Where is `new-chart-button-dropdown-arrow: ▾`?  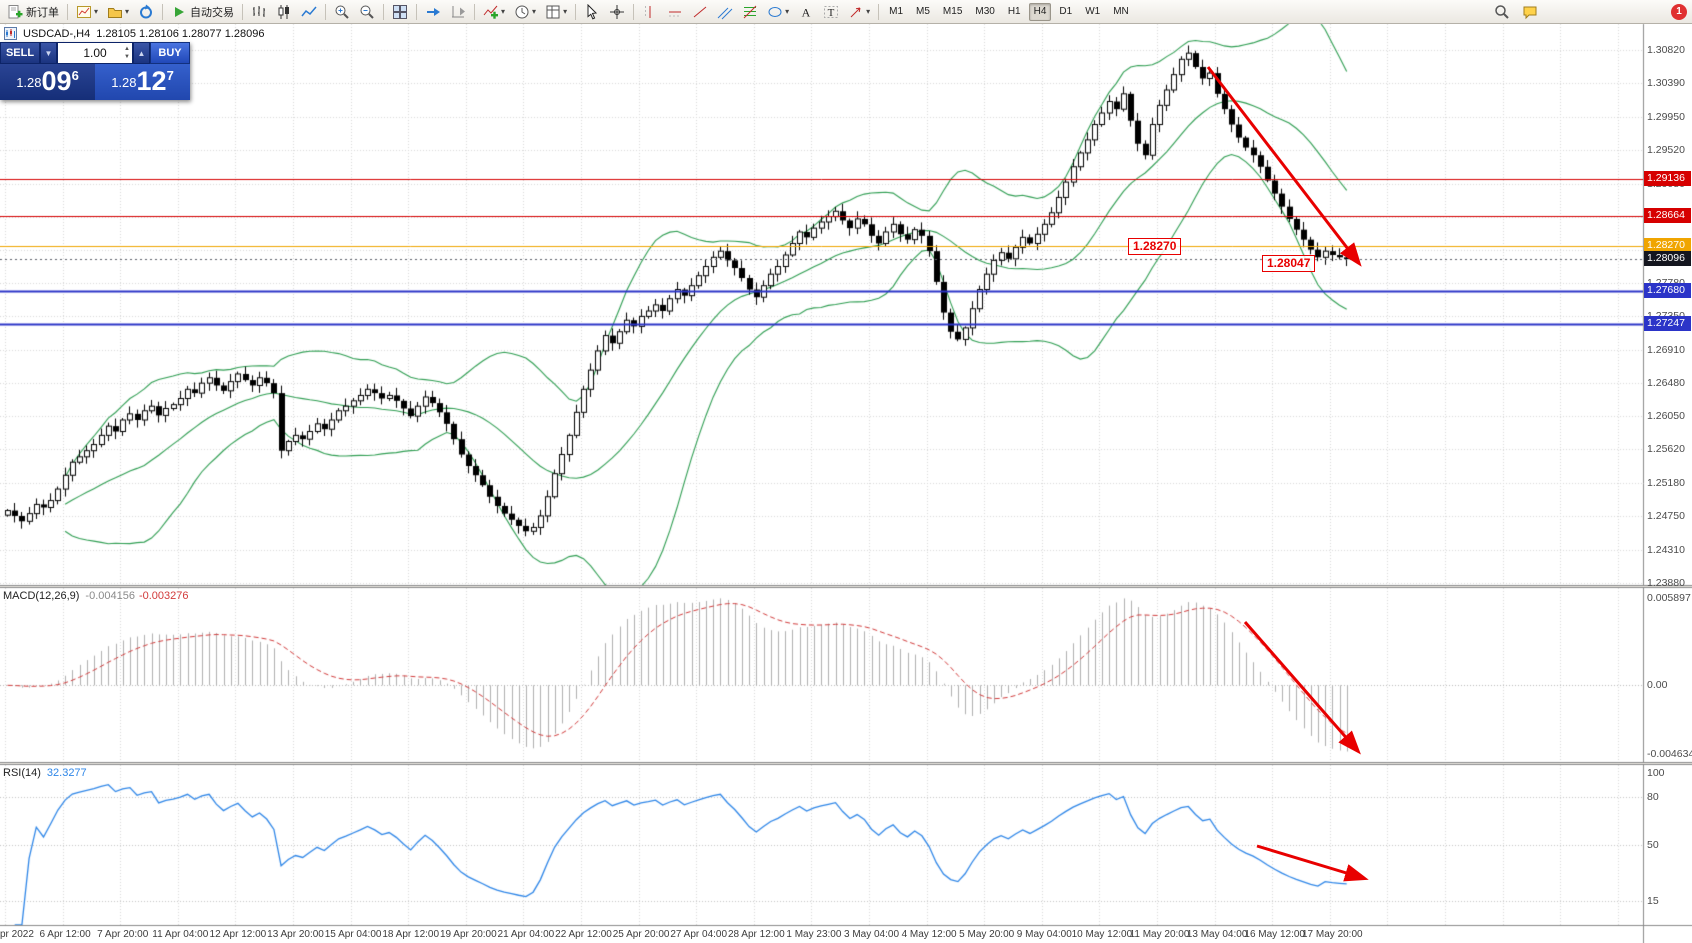
new-chart-button-dropdown-arrow: ▾ is located at coordinates (96, 11).